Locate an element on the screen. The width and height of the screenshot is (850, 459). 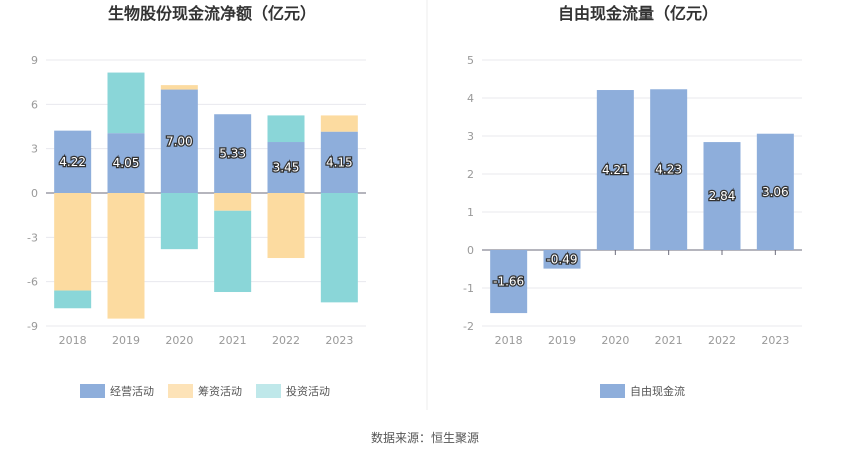
right-x-tick-label: 2019 is located at coordinates (562, 340).